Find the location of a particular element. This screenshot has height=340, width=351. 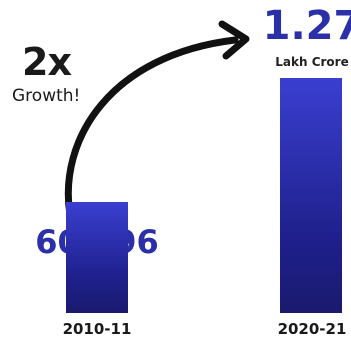

category-label-2010-11: 2010-11 is located at coordinates (97, 329).